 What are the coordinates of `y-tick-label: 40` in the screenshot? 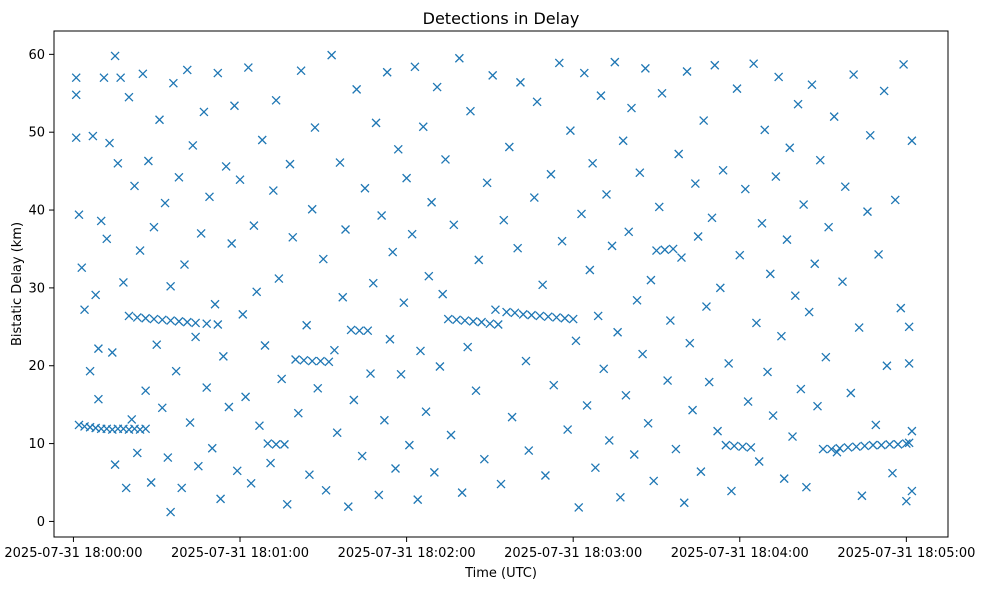 It's located at (36, 211).